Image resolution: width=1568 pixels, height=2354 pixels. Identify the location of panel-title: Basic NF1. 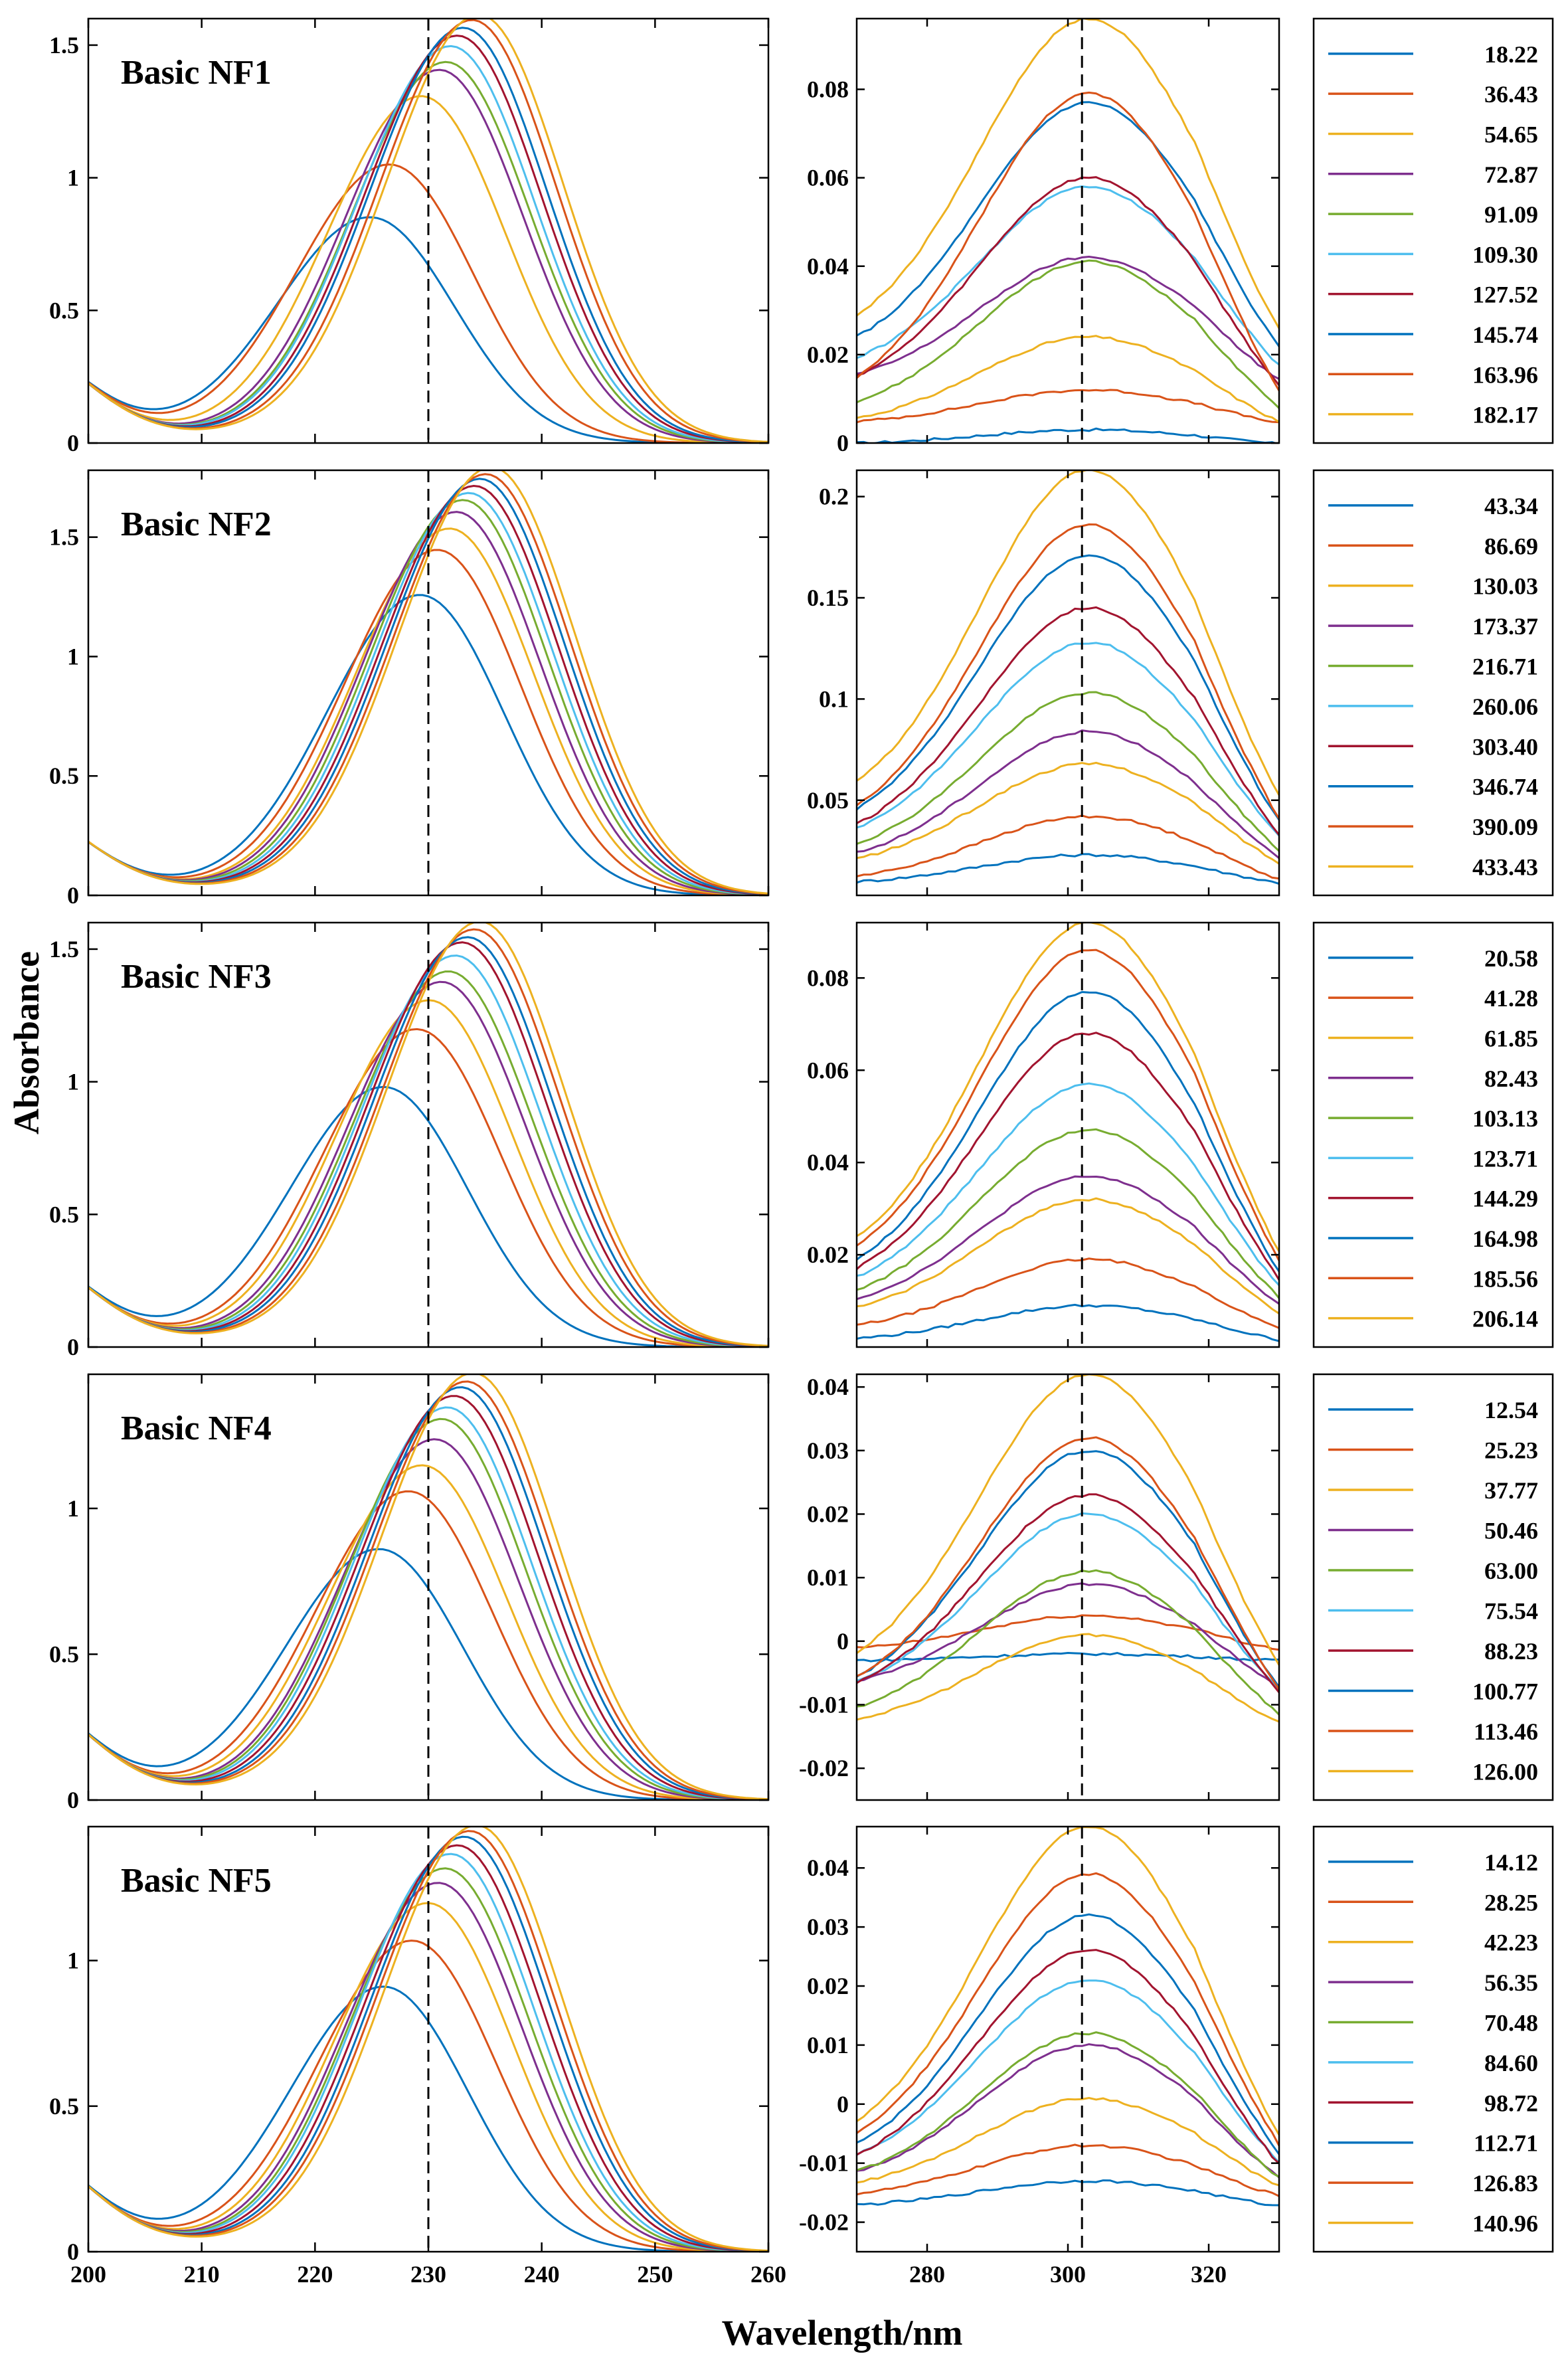
(197, 73).